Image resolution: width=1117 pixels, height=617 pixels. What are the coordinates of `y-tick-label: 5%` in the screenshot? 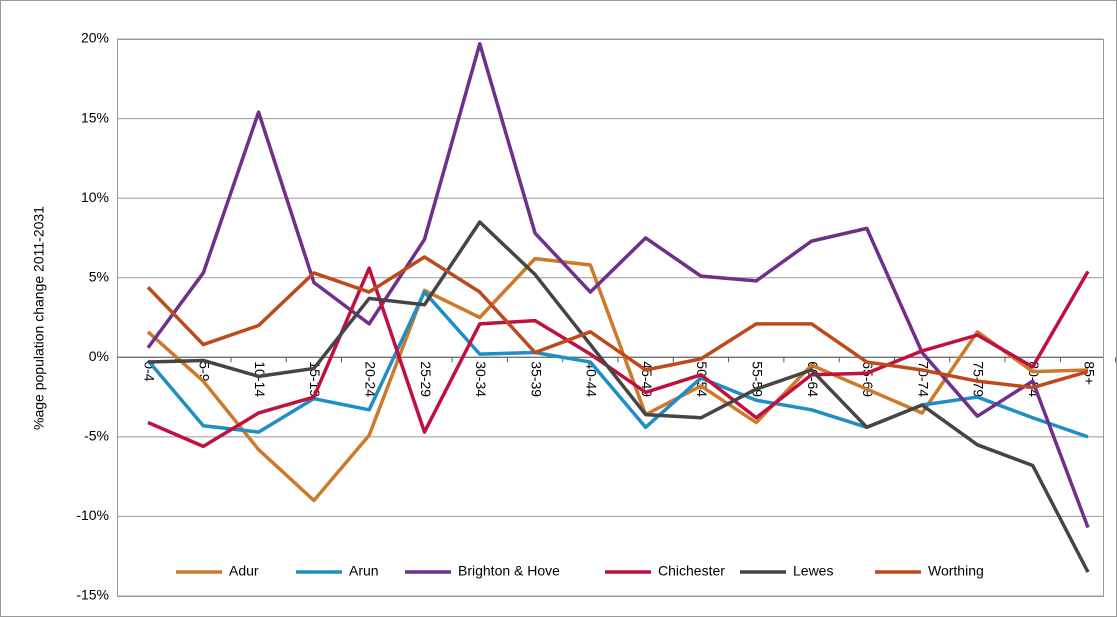 It's located at (99, 276).